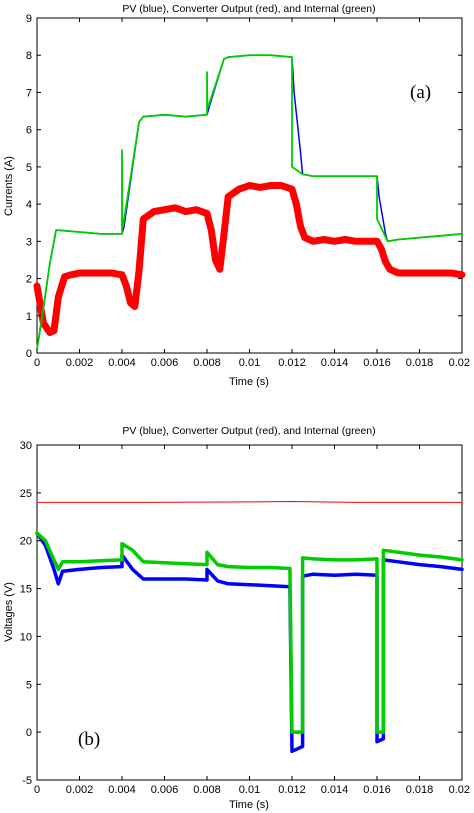 The width and height of the screenshot is (474, 813). I want to click on voltages-x-tick-label: 0, so click(37, 790).